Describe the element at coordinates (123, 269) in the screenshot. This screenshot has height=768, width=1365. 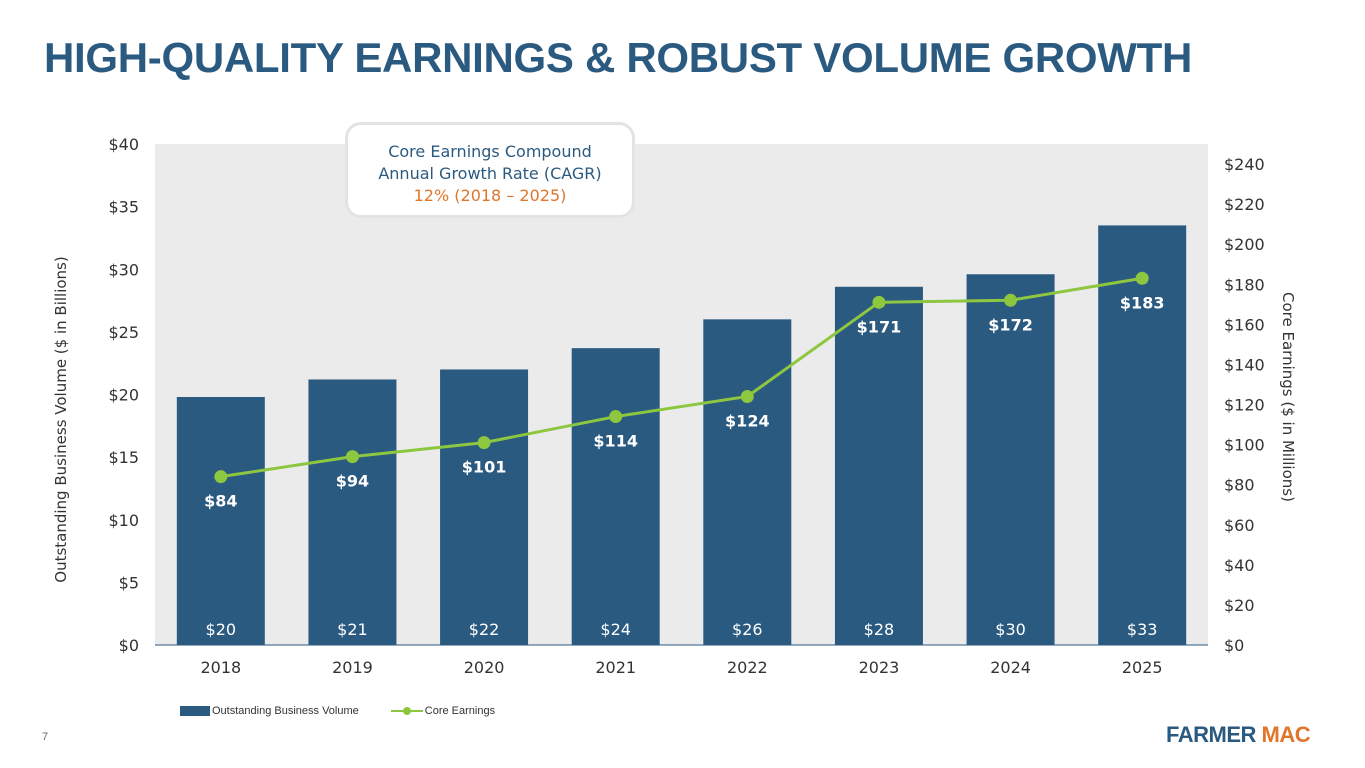
I see `y-tick-label: $30` at that location.